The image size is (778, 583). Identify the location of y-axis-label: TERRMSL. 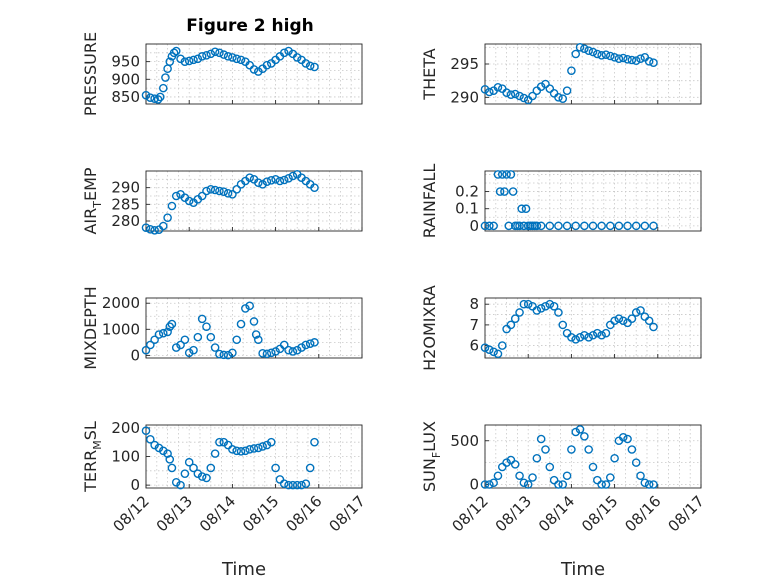
(92, 457).